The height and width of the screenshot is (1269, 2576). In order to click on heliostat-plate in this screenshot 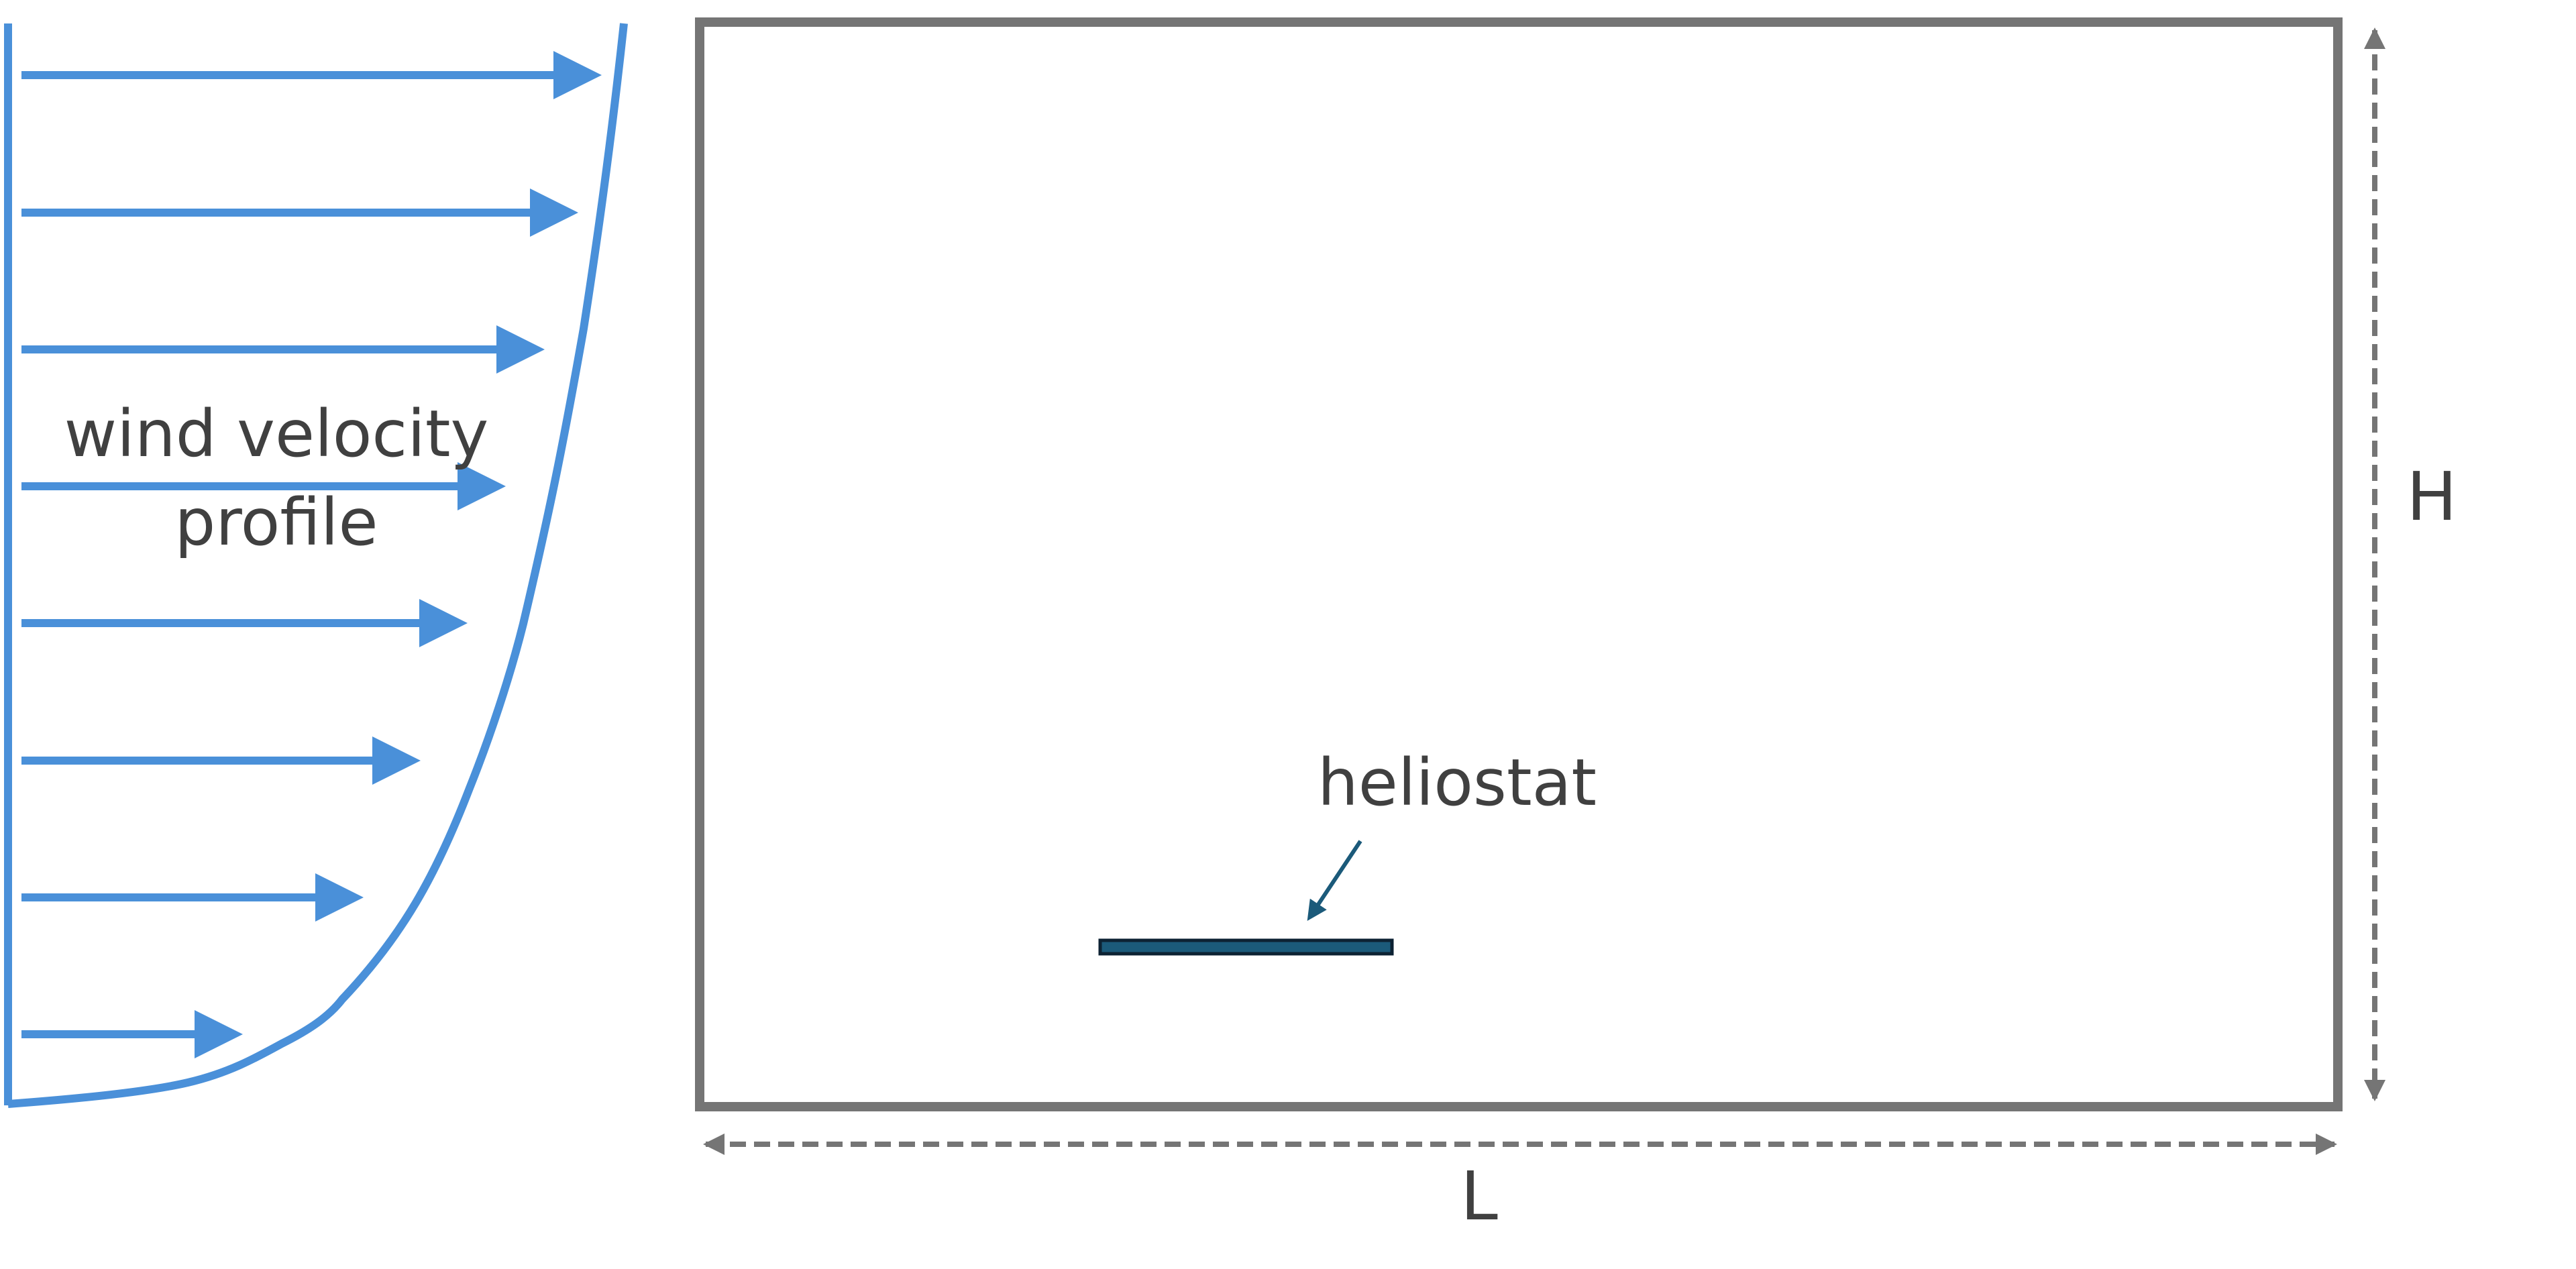, I will do `click(1246, 947)`.